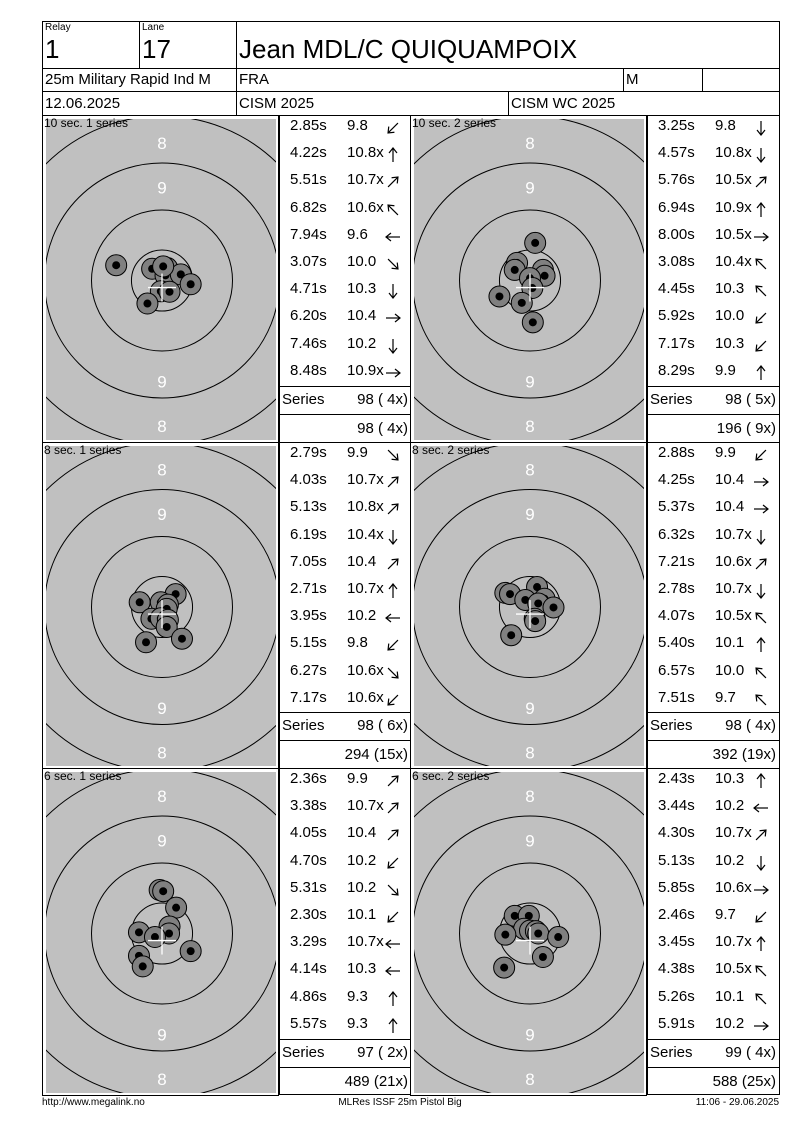  I want to click on series-title: 8 sec. 2 series, so click(451, 450).